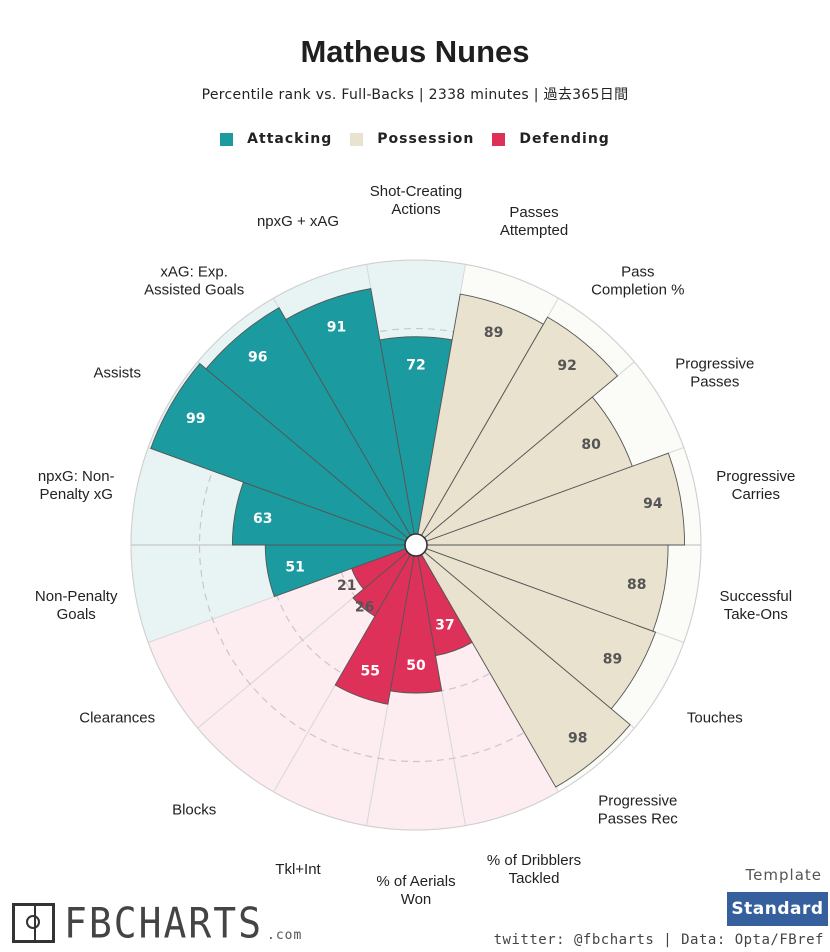  I want to click on category-label-pass-completion: Pass Completion %, so click(637, 281).